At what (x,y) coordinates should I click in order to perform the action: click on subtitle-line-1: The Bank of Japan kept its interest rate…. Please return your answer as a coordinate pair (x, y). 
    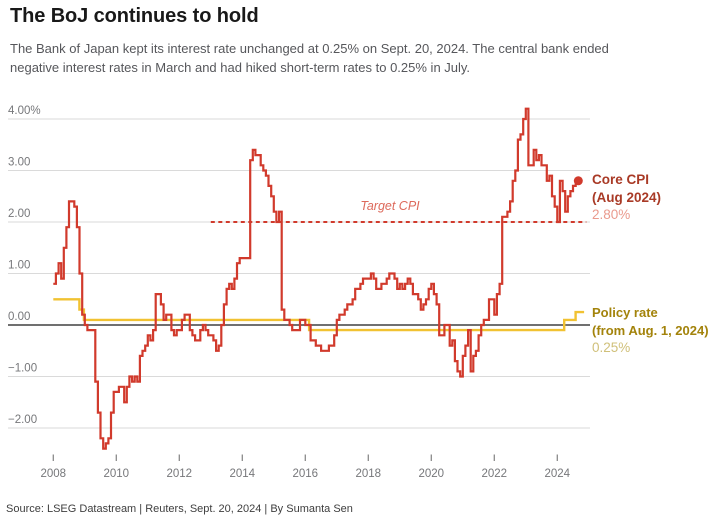
    Looking at the image, I should click on (309, 48).